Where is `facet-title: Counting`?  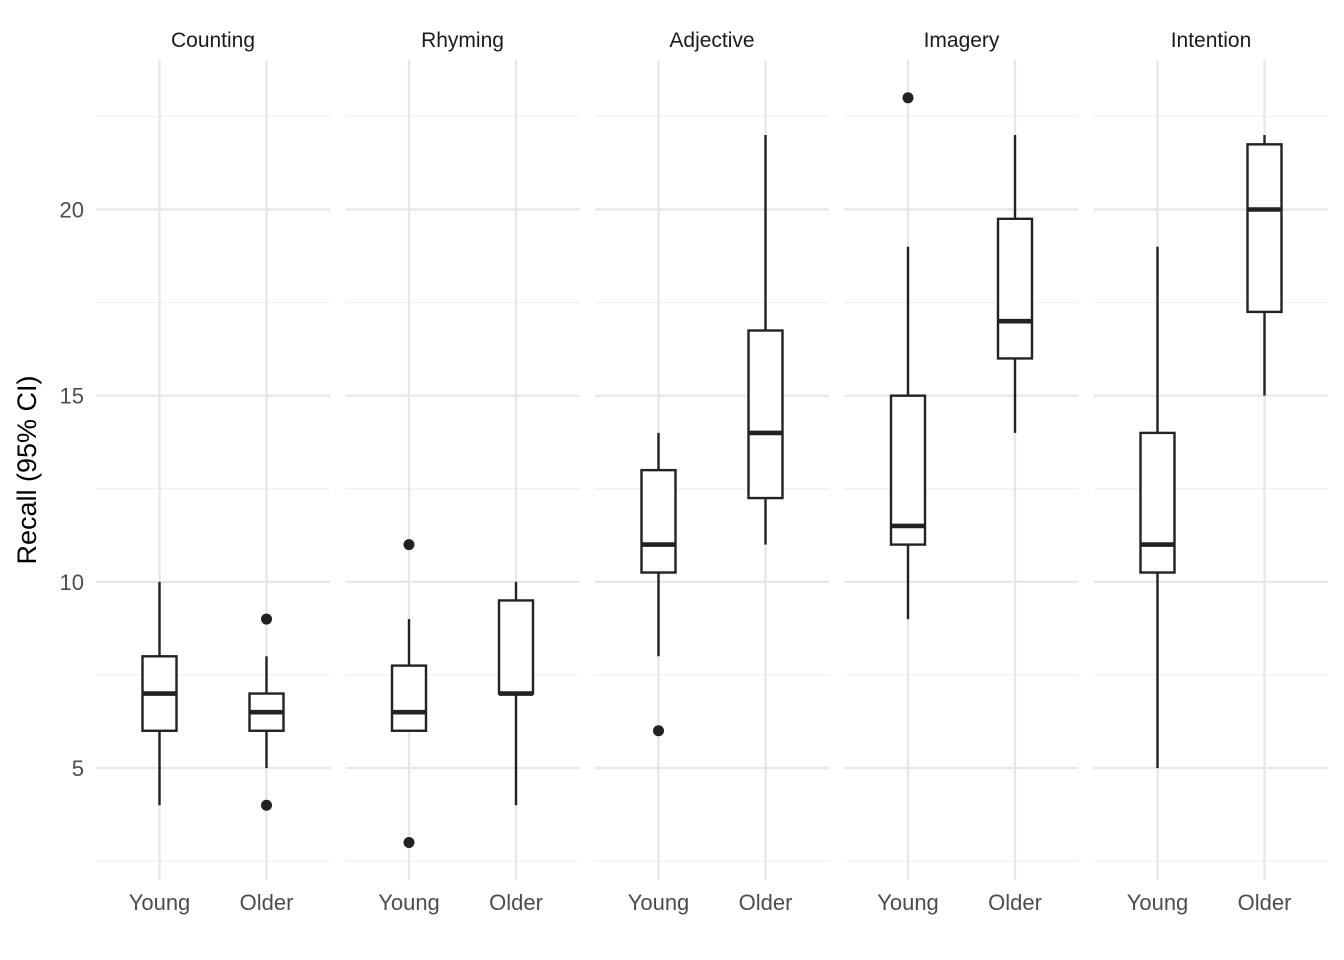
facet-title: Counting is located at coordinates (213, 40).